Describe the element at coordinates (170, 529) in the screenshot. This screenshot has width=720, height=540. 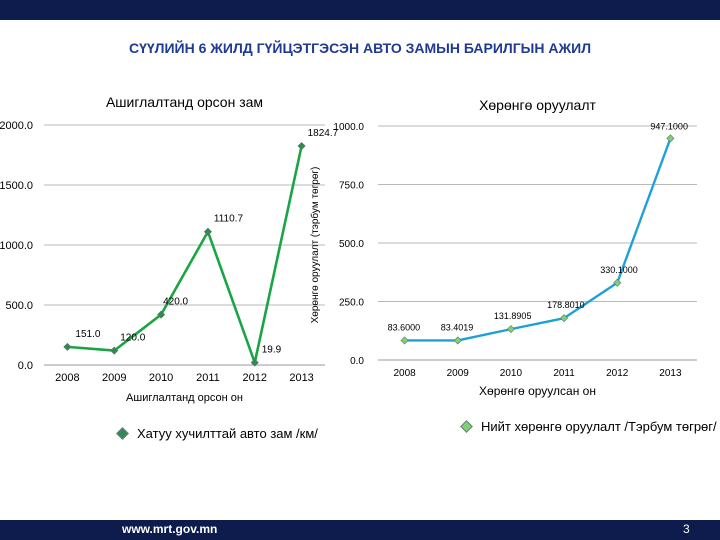
I see `footer-url-link: www.mrt.gov.mn` at that location.